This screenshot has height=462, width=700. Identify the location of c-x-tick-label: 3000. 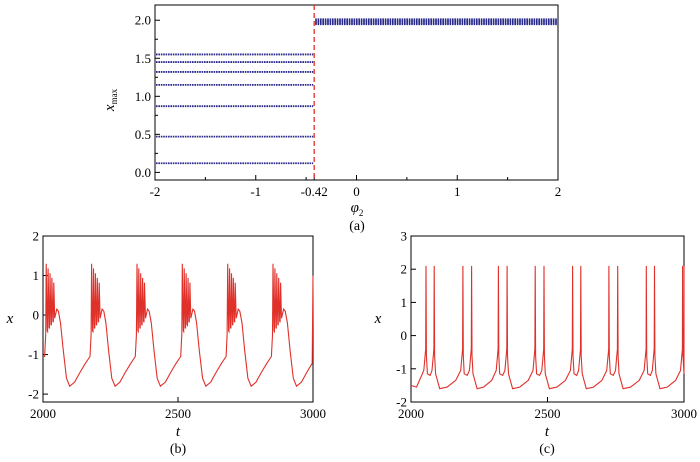
(684, 413).